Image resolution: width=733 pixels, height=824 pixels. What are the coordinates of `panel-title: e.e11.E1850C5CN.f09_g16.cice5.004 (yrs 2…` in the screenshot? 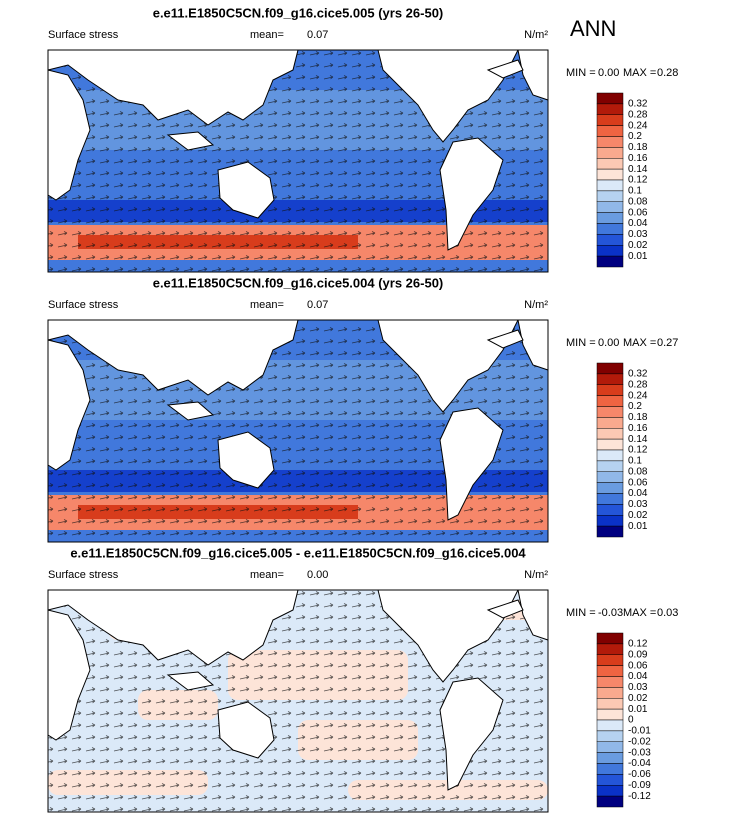 It's located at (298, 282).